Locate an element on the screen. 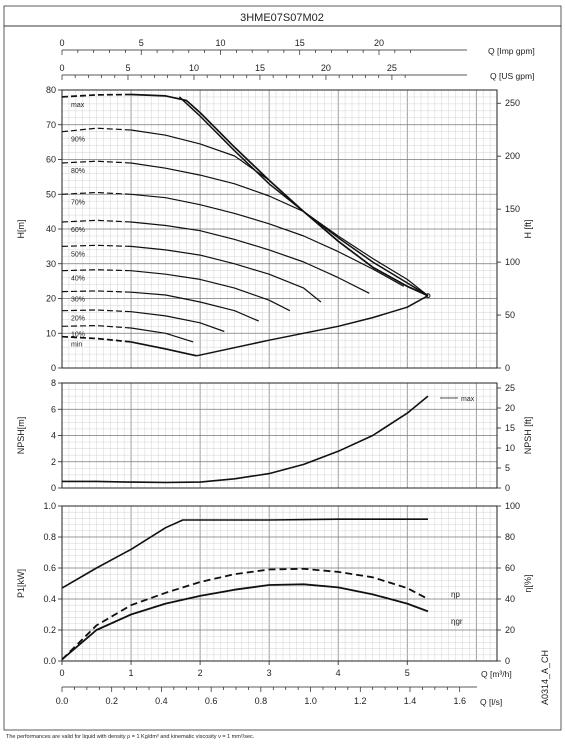 This screenshot has width=565, height=744. series-line-90-dashed is located at coordinates (96, 130).